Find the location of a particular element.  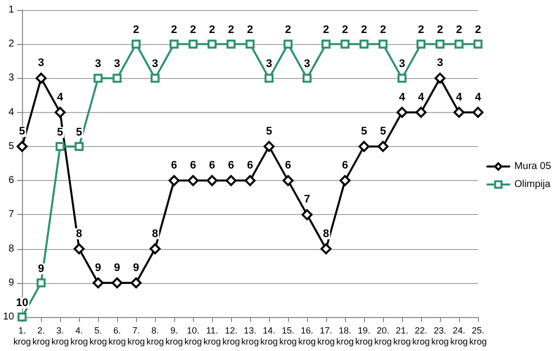

y-tick-label: 5 is located at coordinates (11, 146).